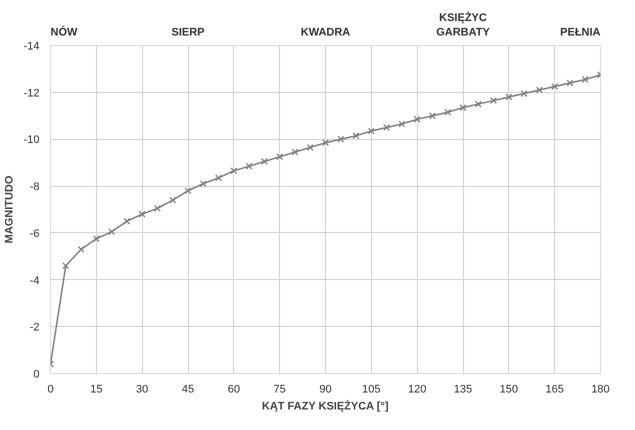  I want to click on x-tick-label: 150, so click(509, 390).